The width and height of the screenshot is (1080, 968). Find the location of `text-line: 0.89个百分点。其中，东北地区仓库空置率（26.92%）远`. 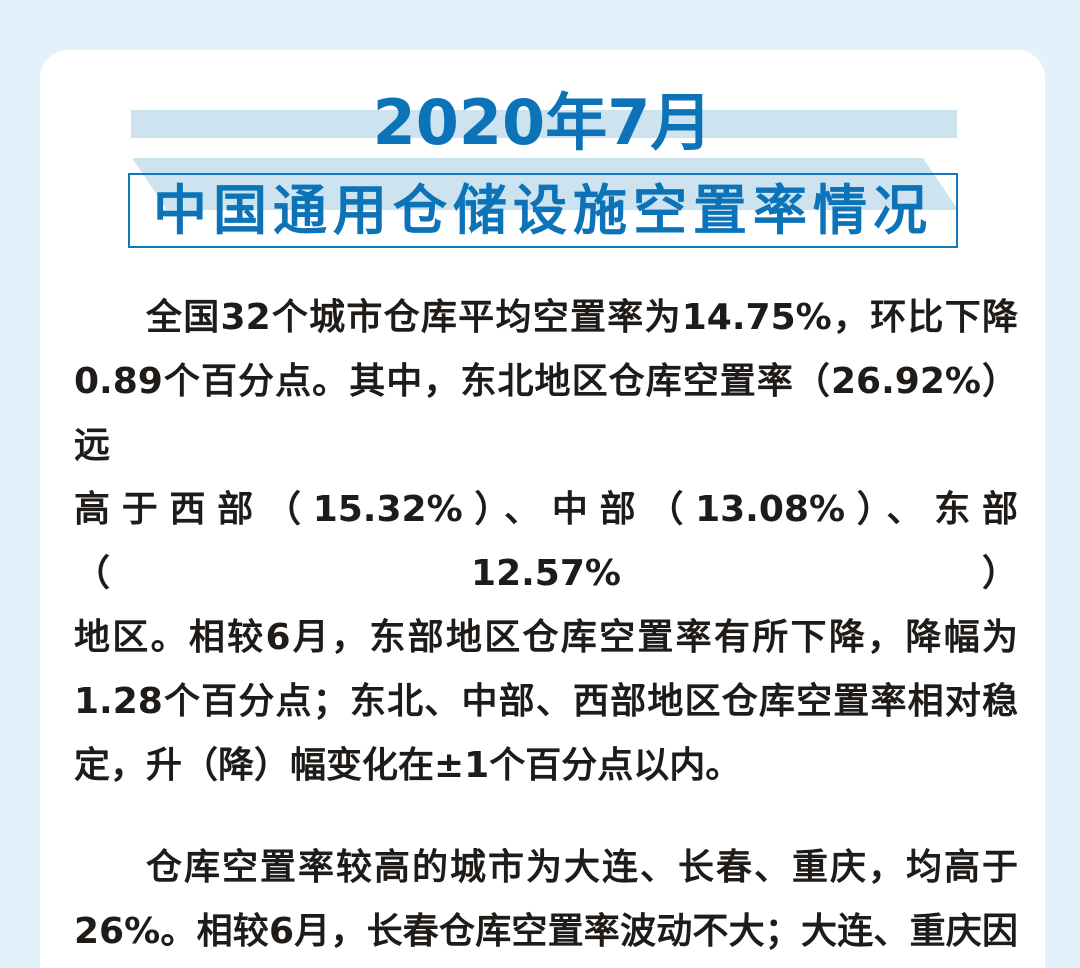

text-line: 0.89个百分点。其中，东北地区仓库空置率（26.92%）远 is located at coordinates (546, 413).